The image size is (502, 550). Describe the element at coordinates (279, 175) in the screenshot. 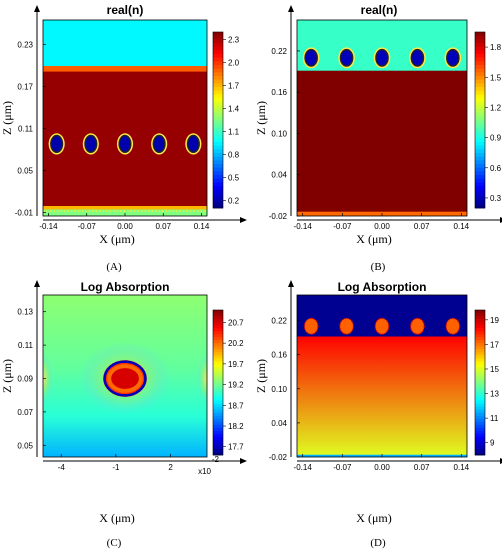

I see `y-tick-label: 0.04` at that location.